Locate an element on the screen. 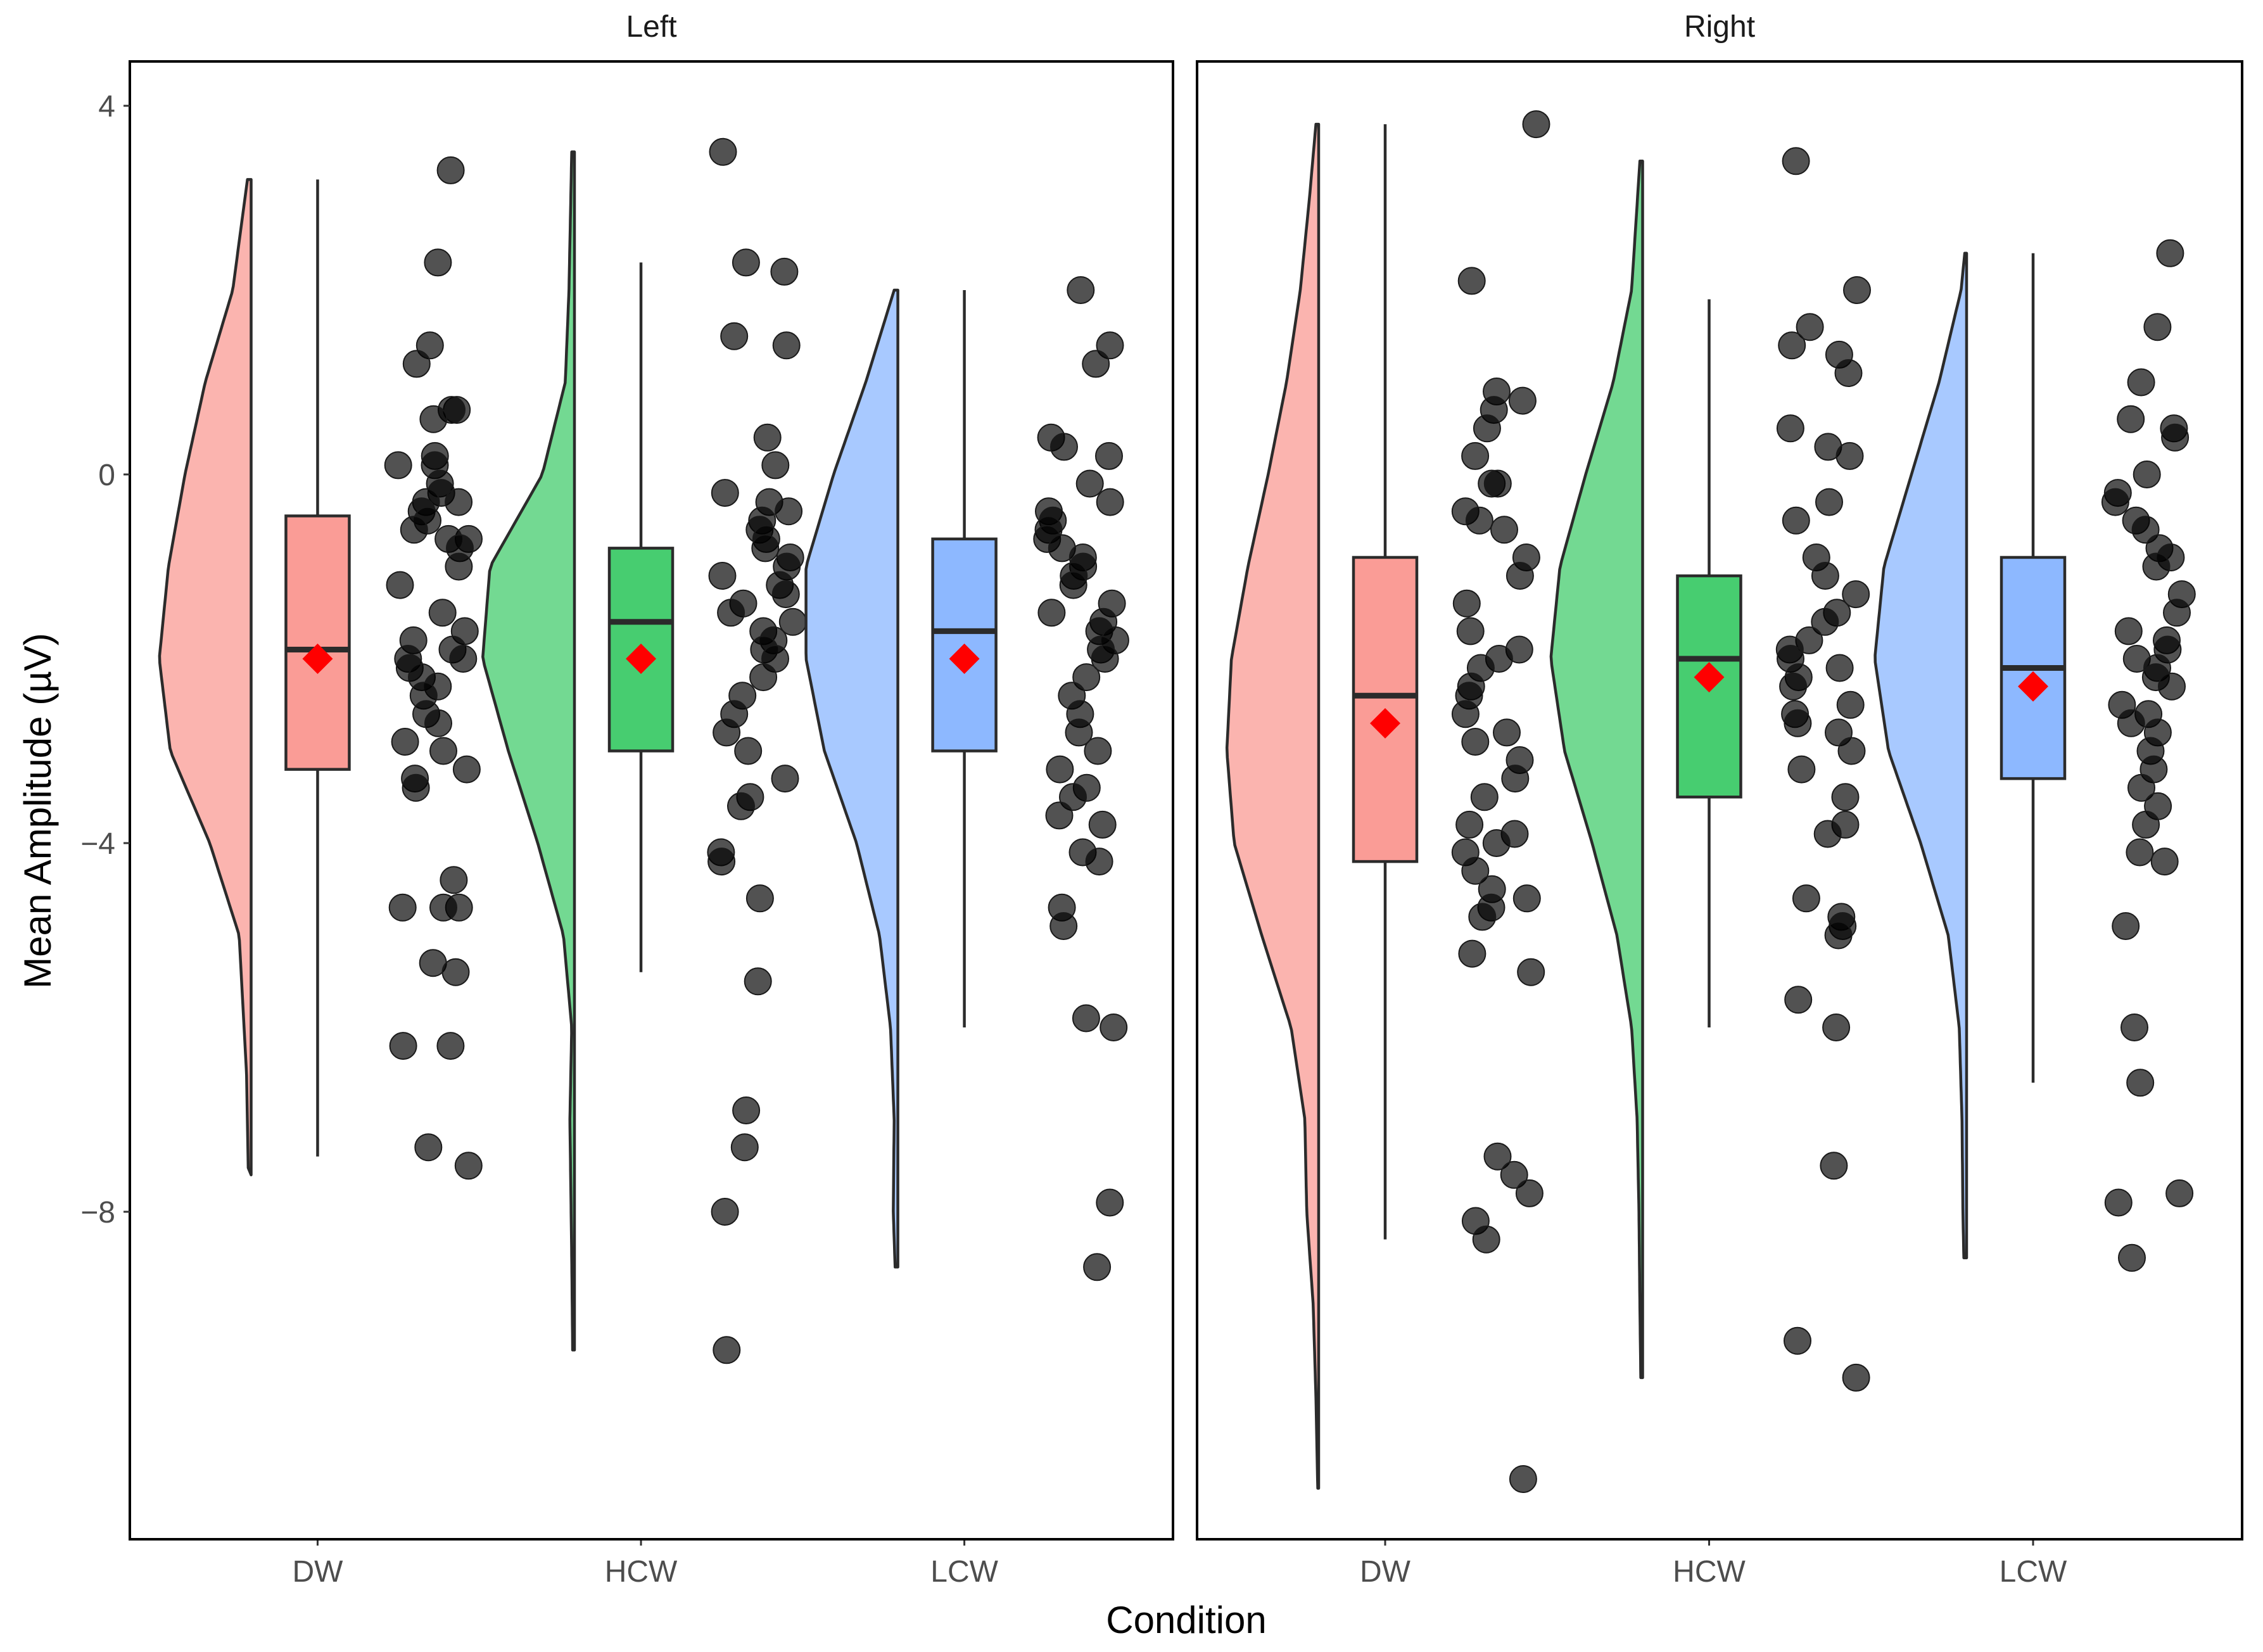 The image size is (2263, 1652). box-dw is located at coordinates (1385, 710).